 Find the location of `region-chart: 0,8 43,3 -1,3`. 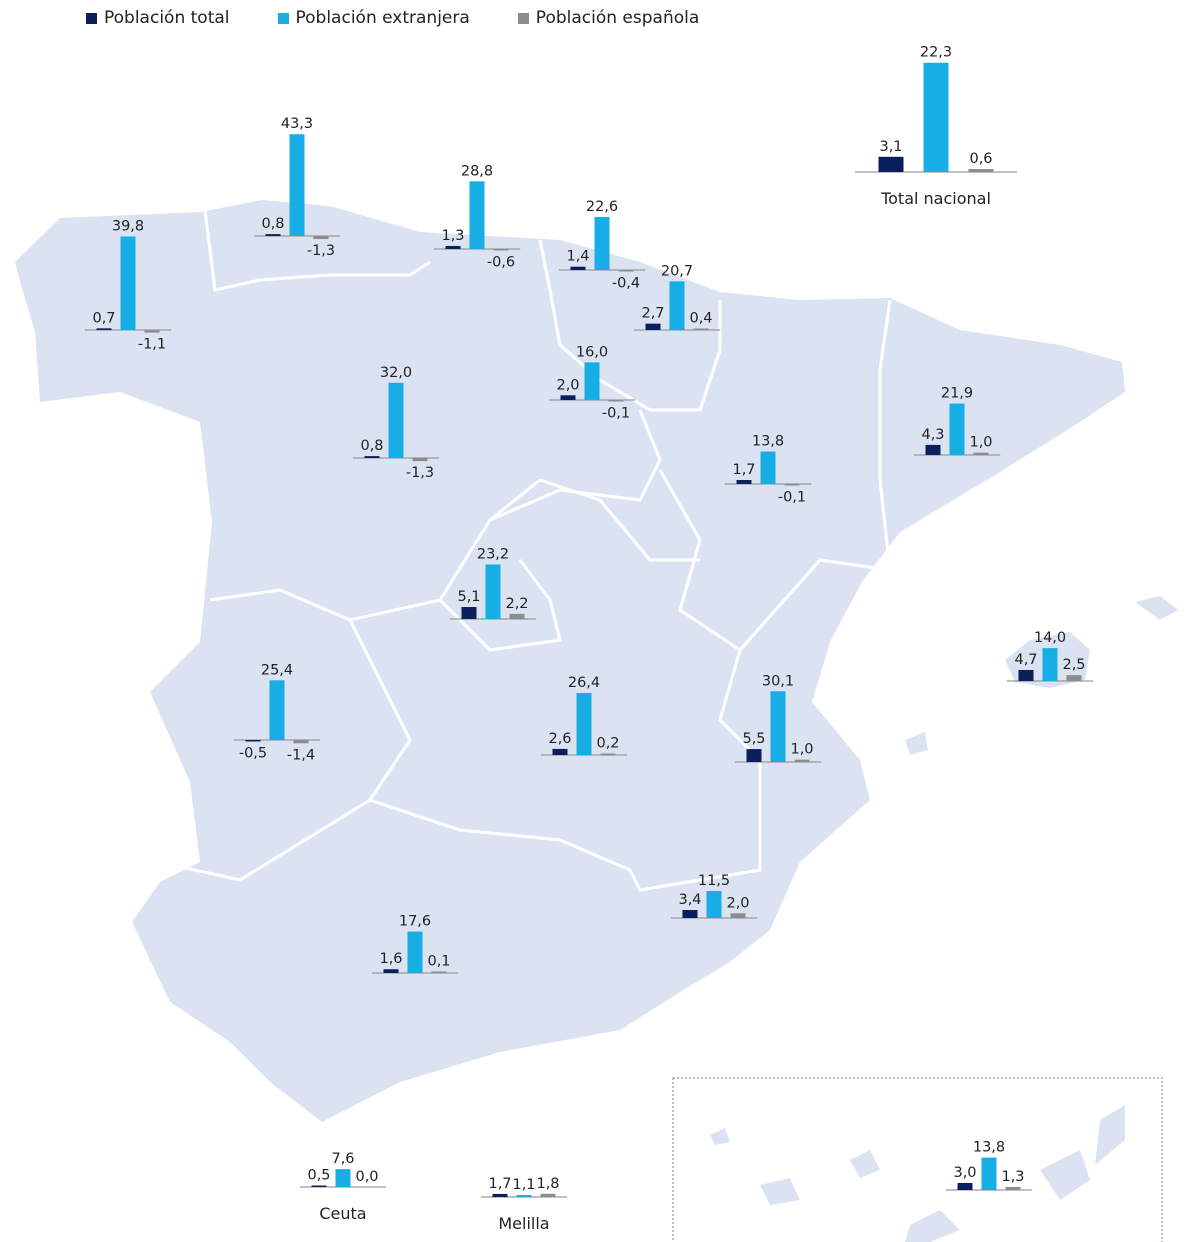

region-chart: 0,8 43,3 -1,3 is located at coordinates (297, 187).